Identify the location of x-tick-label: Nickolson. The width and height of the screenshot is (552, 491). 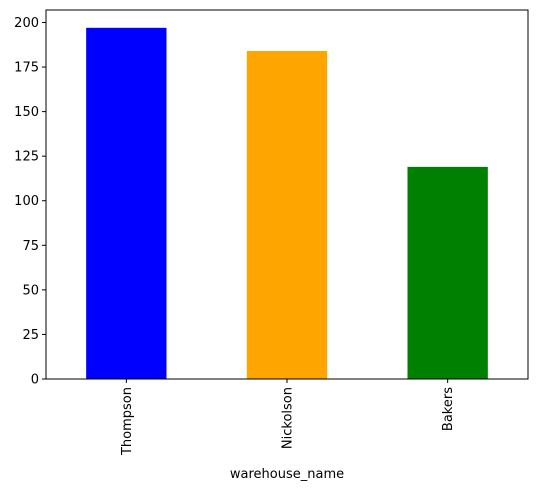
(288, 418).